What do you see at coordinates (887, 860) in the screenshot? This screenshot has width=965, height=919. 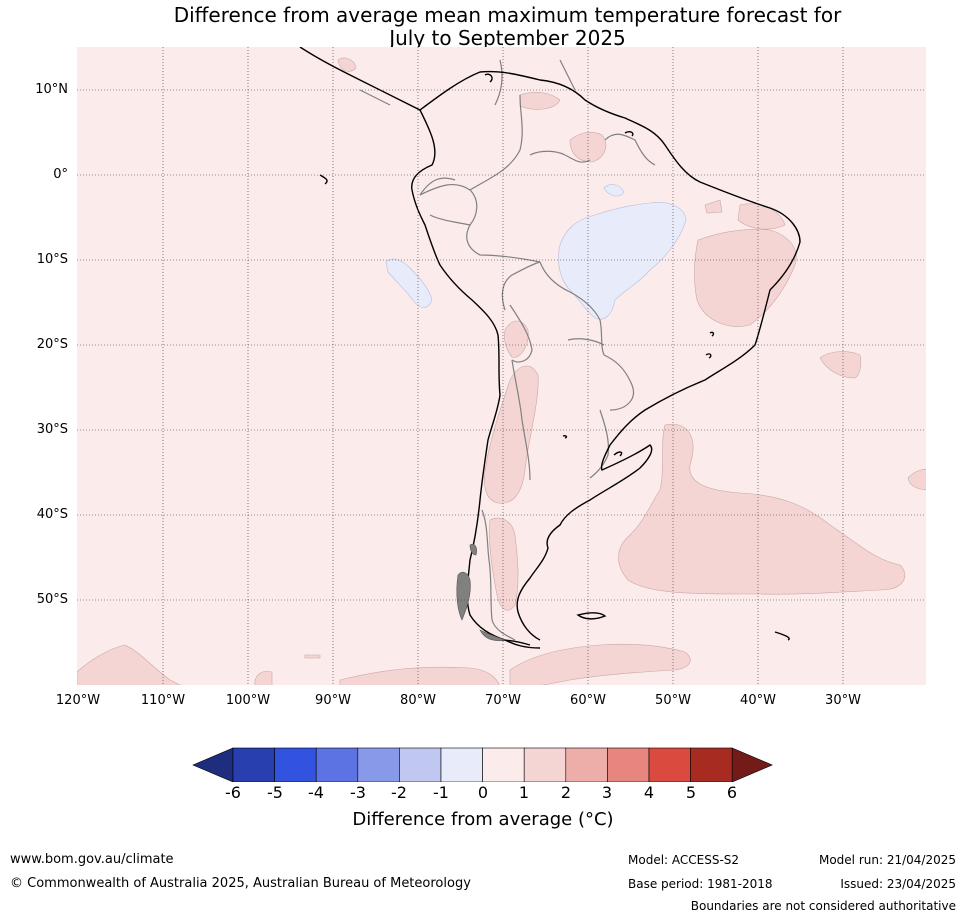 I see `model-run: Model run: 21/04/2025` at bounding box center [887, 860].